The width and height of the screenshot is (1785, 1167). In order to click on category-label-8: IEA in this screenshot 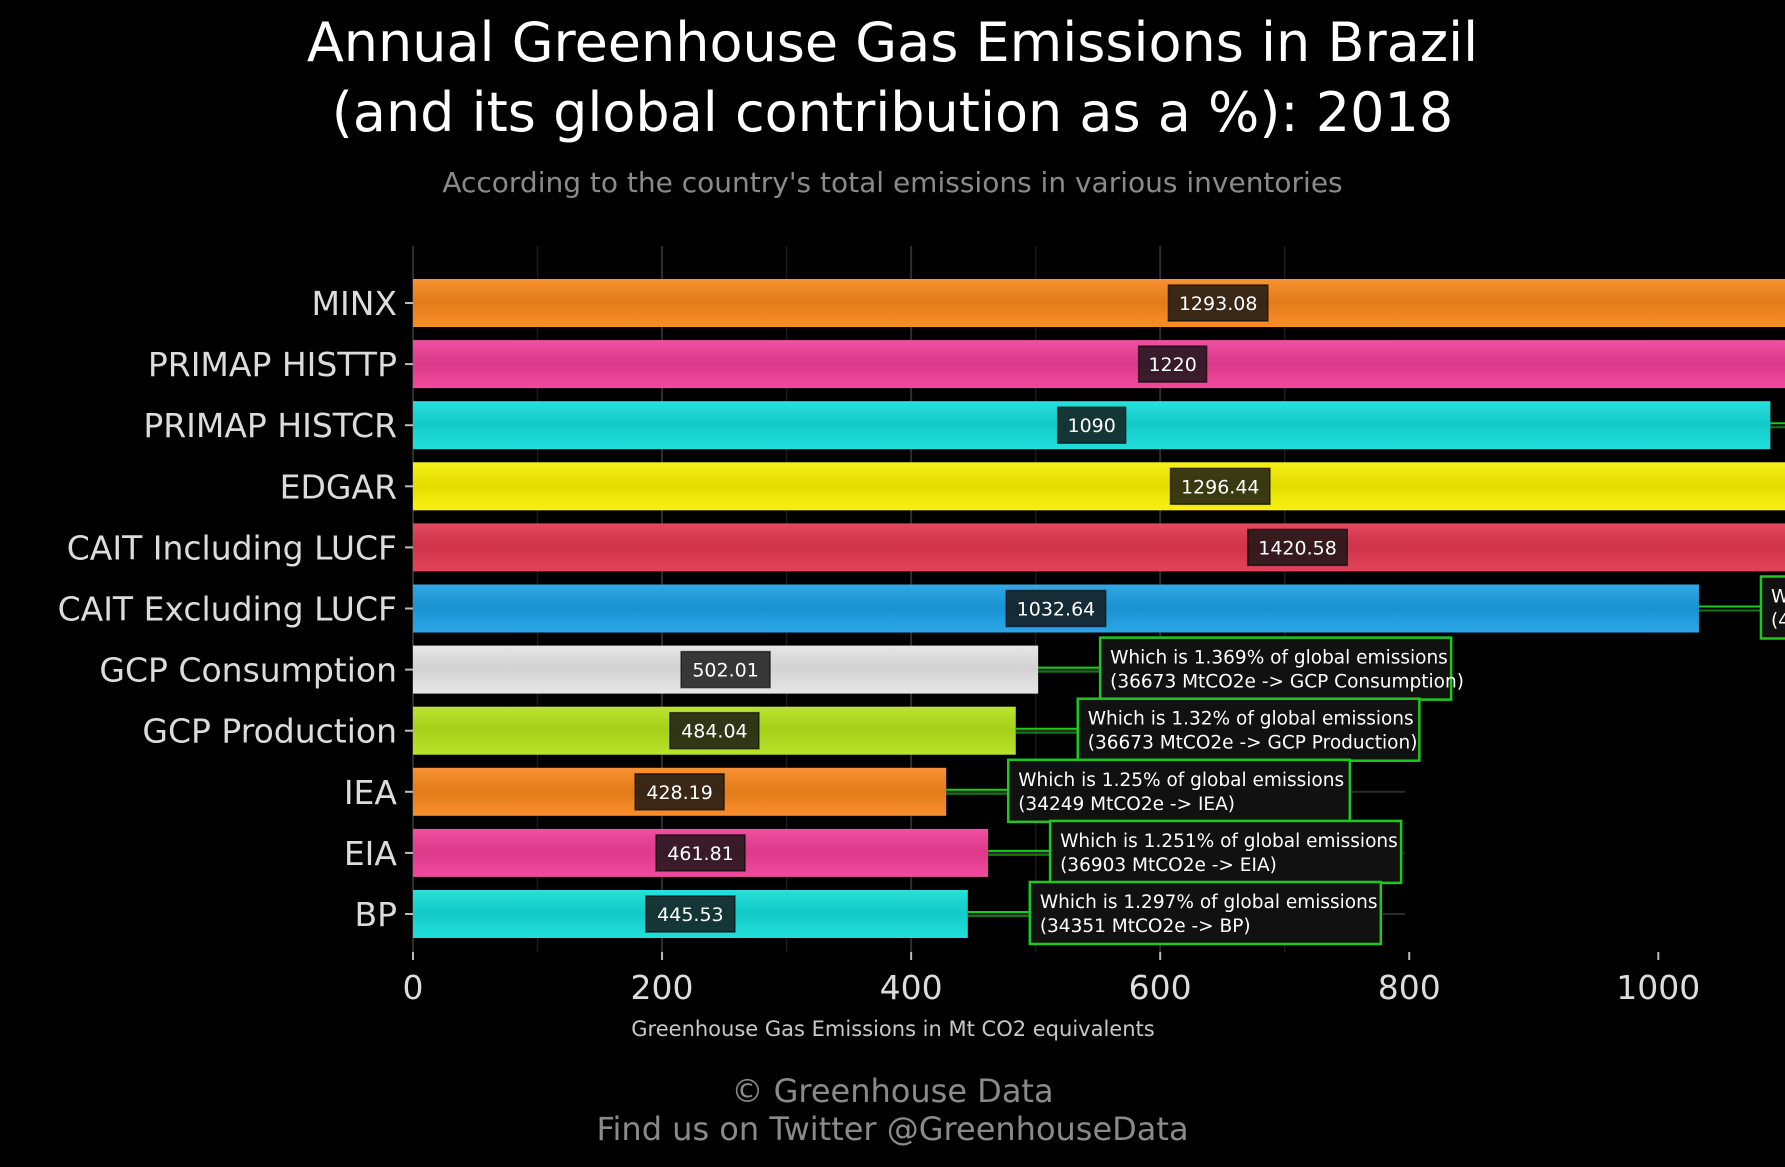, I will do `click(371, 792)`.